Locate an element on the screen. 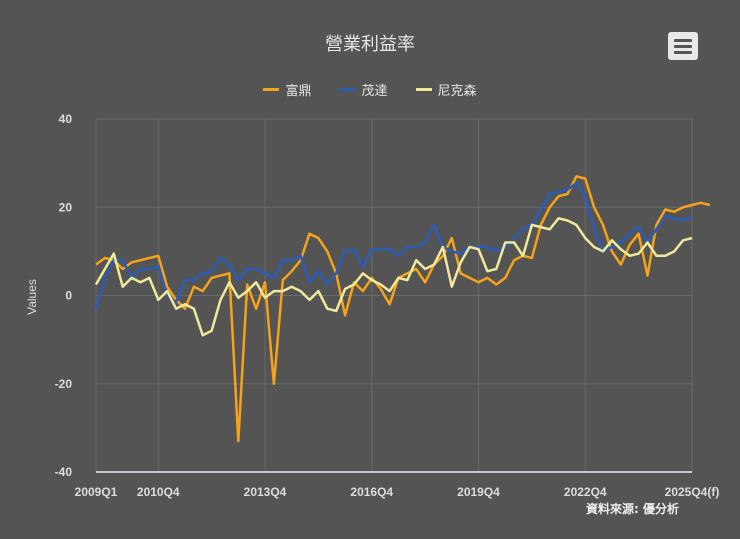 The width and height of the screenshot is (740, 539). x-tick-label: 2013Q4 is located at coordinates (265, 492).